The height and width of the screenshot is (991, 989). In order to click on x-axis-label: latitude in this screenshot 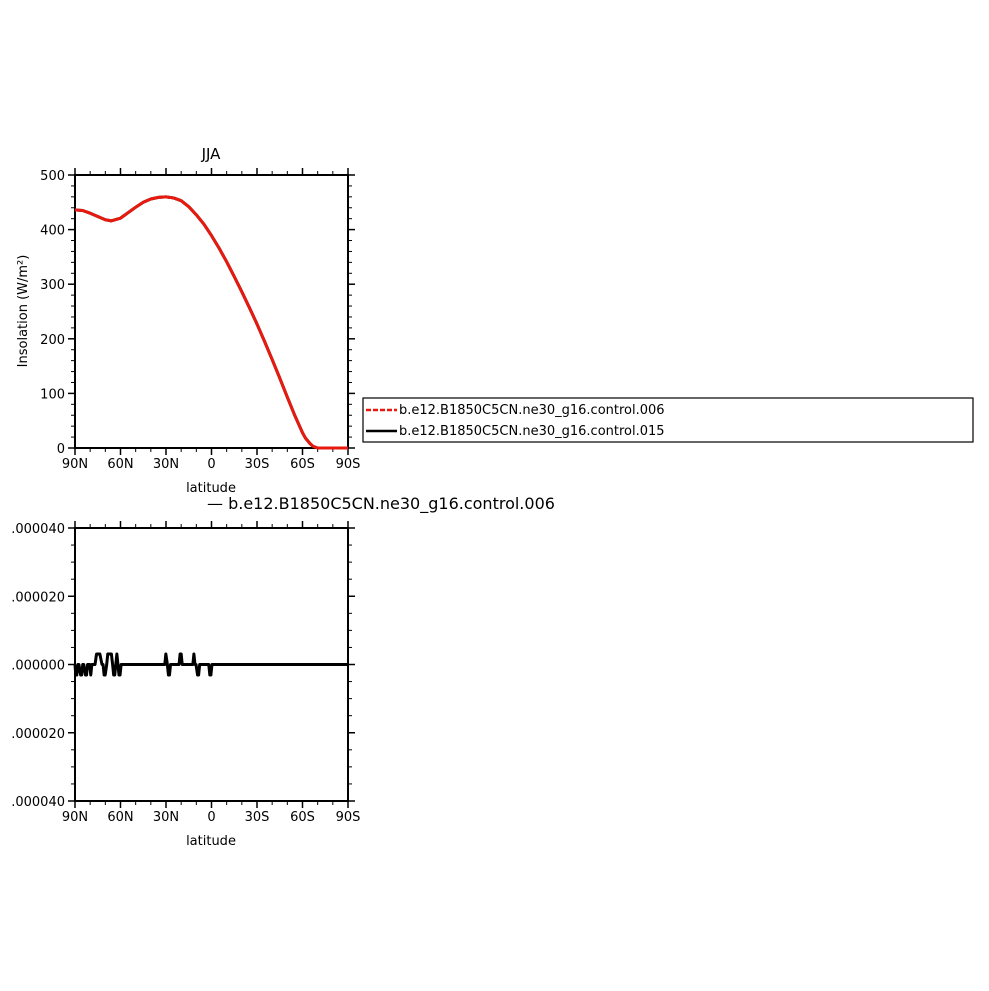, I will do `click(211, 488)`.